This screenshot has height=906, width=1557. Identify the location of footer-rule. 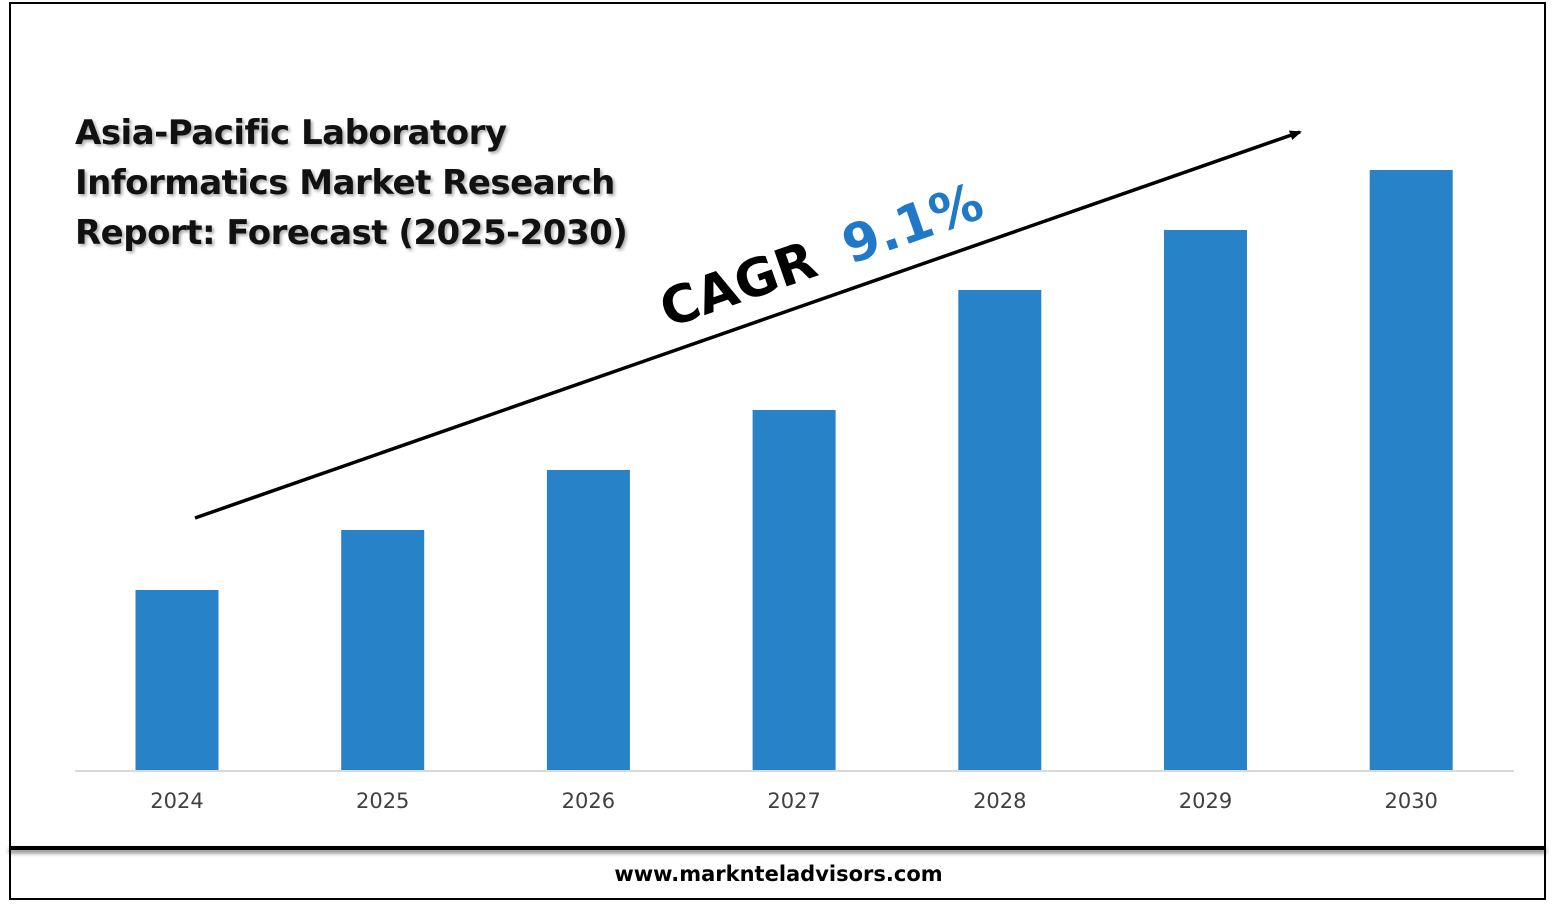
(777, 848).